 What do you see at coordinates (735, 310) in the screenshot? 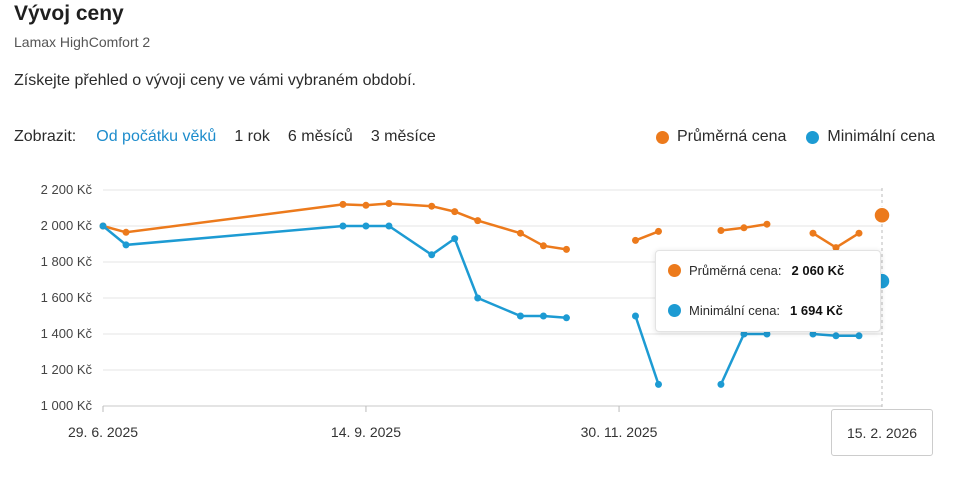
I see `tooltip-minimum-label: Minimální cena:` at bounding box center [735, 310].